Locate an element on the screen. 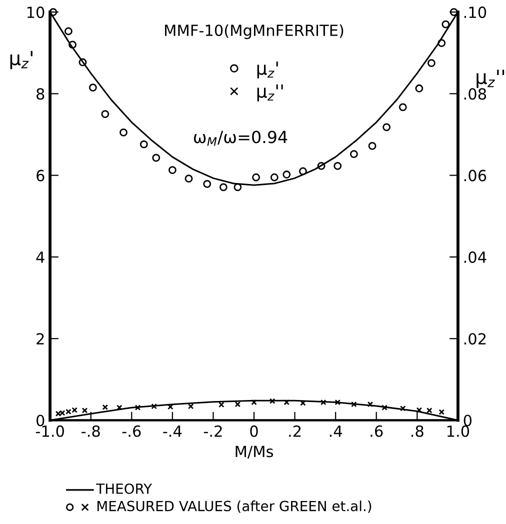  y-tick-label: 10 is located at coordinates (35, 12).